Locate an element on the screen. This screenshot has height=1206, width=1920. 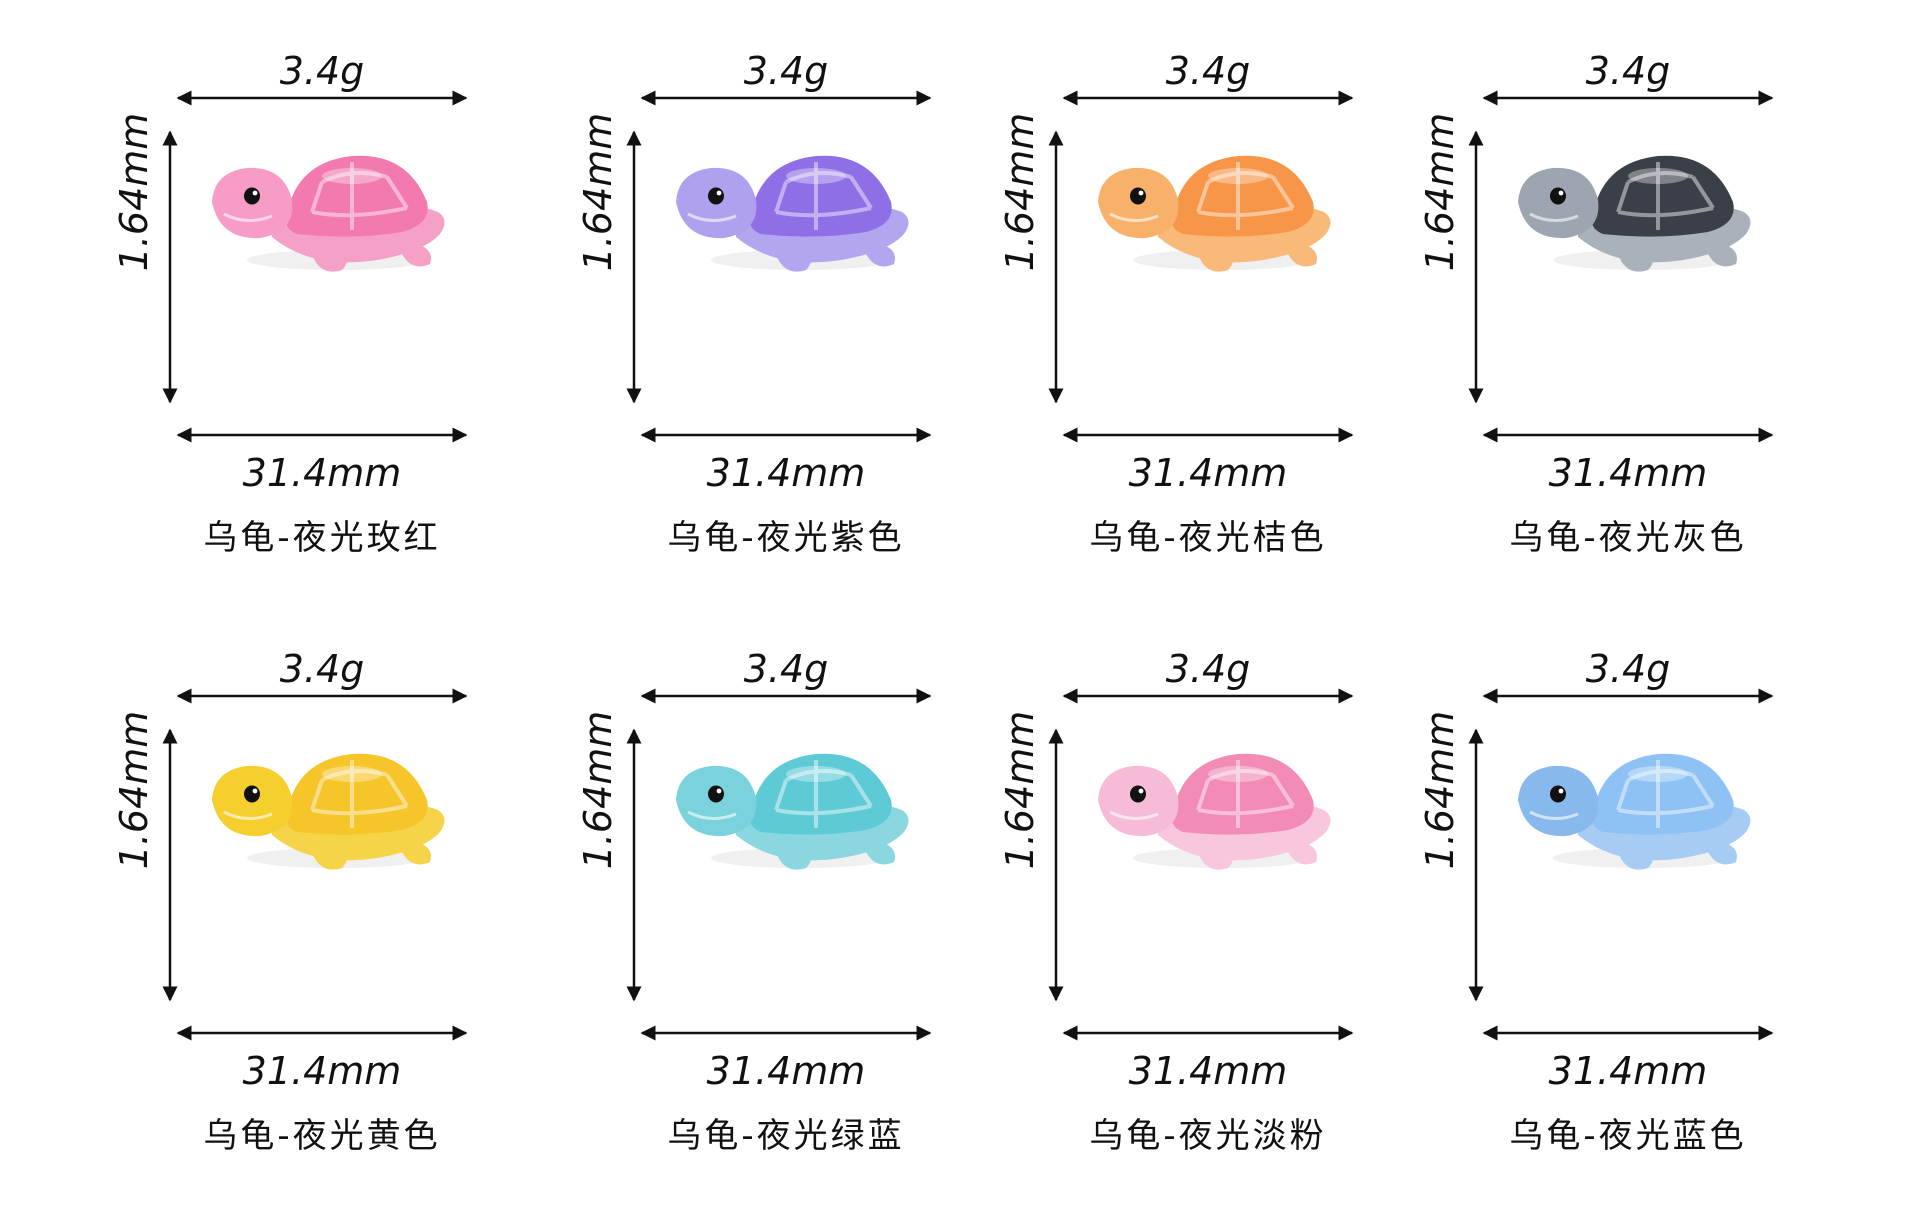
variant-card: 3.4g 1.64mm 31.4mm 乌龟-夜光桔色 is located at coordinates (1178, 303).